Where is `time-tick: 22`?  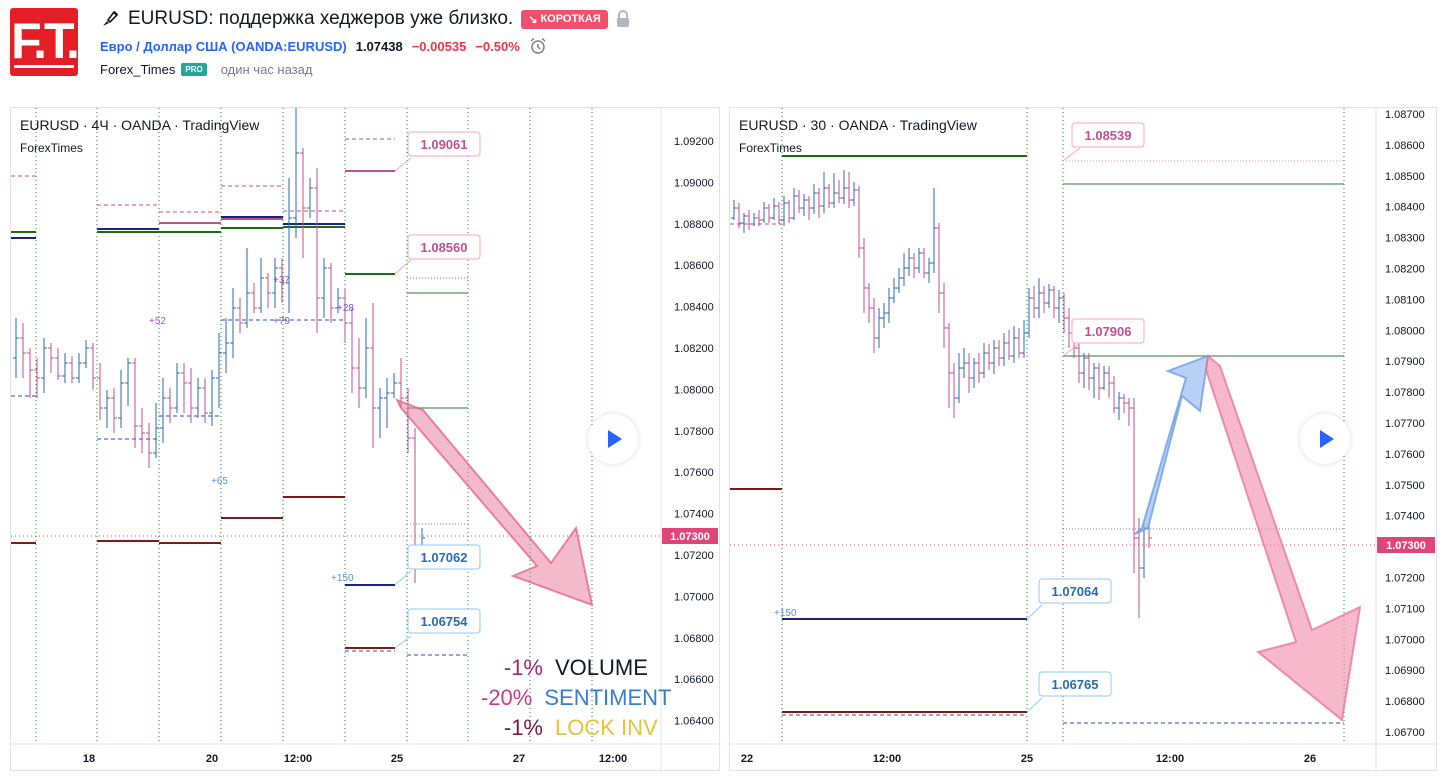 time-tick: 22 is located at coordinates (747, 759).